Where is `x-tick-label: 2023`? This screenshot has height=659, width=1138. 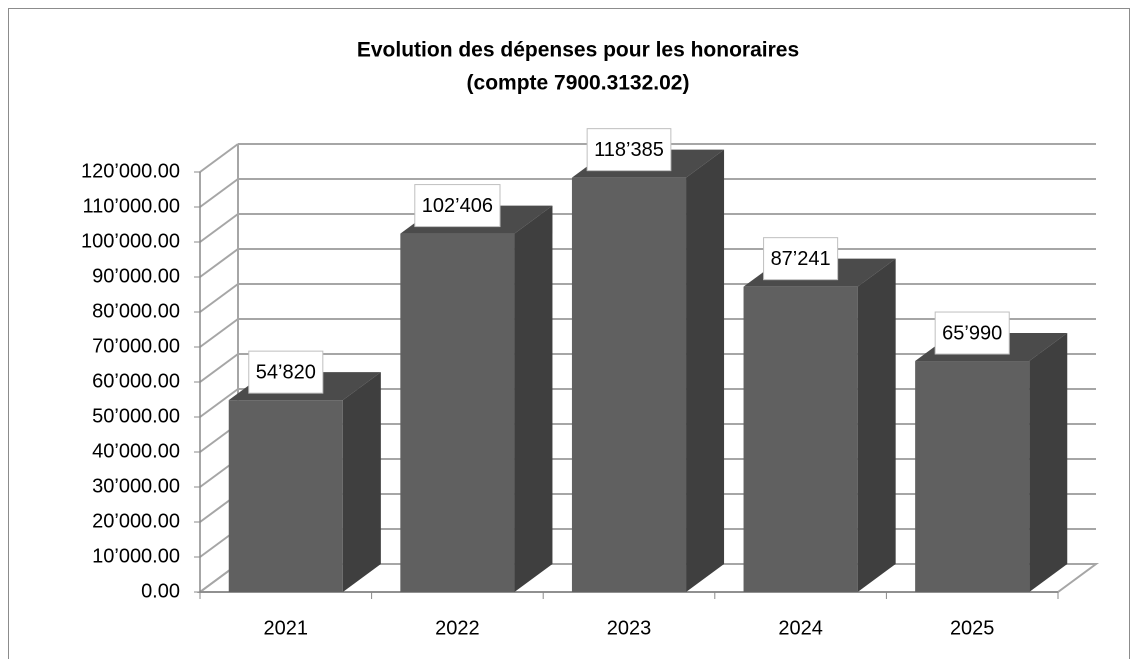
x-tick-label: 2023 is located at coordinates (629, 628).